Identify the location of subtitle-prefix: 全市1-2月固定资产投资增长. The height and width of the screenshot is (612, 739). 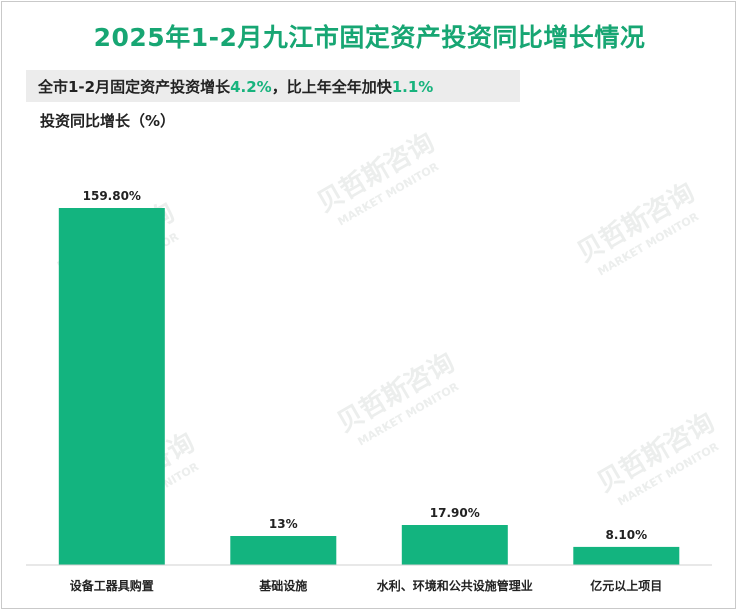
(134, 87).